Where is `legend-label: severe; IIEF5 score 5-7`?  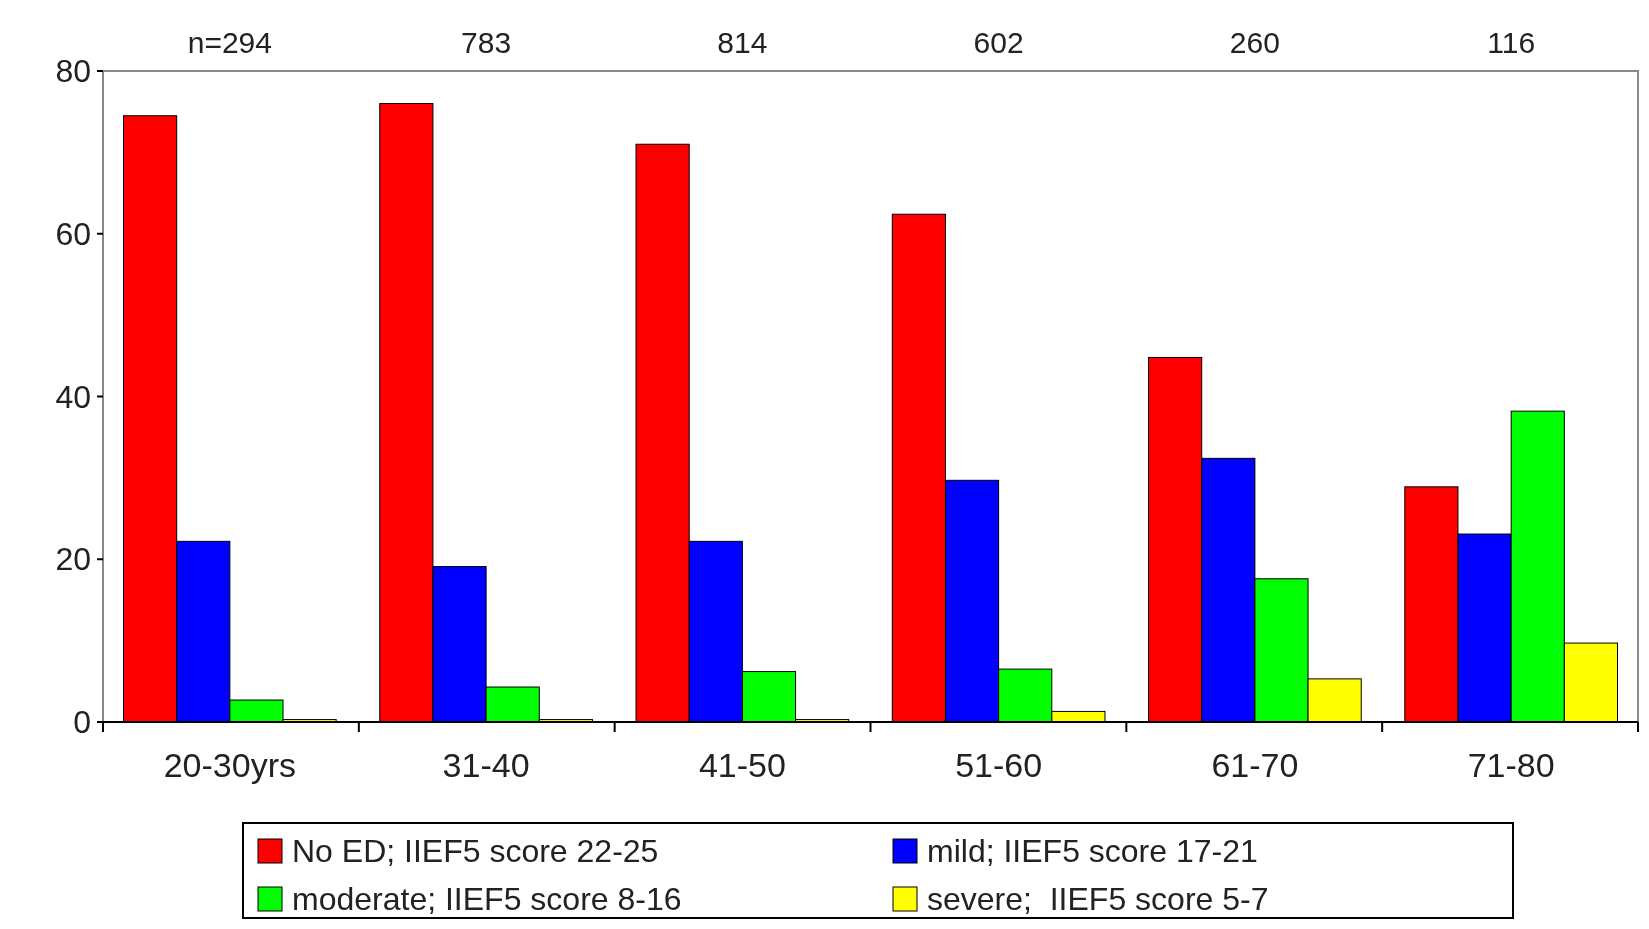 legend-label: severe; IIEF5 score 5-7 is located at coordinates (1098, 899).